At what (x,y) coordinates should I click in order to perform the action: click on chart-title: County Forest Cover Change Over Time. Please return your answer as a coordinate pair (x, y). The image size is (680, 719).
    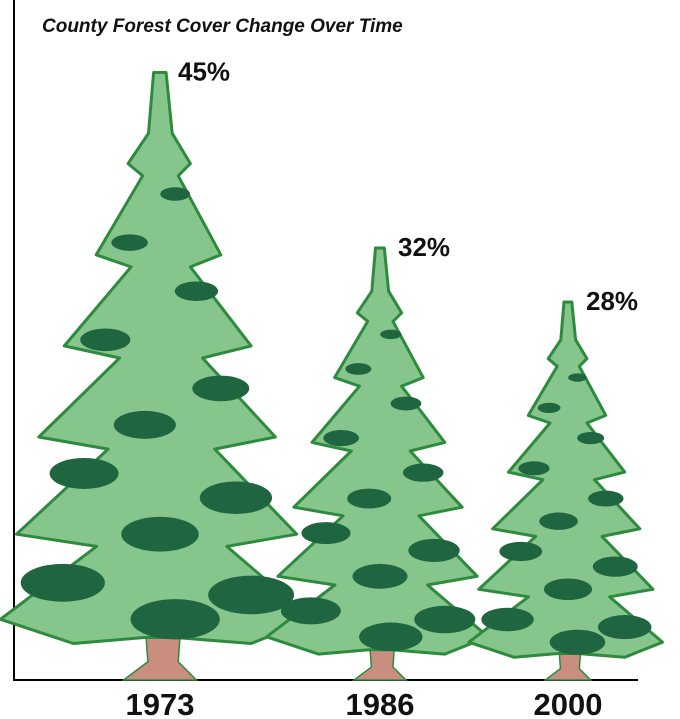
    Looking at the image, I should click on (222, 26).